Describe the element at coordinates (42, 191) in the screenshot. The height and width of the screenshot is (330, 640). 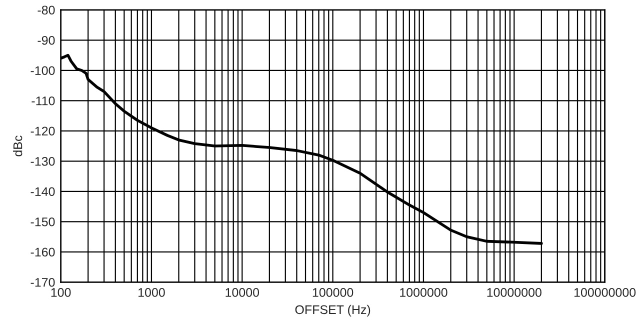
I see `y-tick-label: -140` at that location.